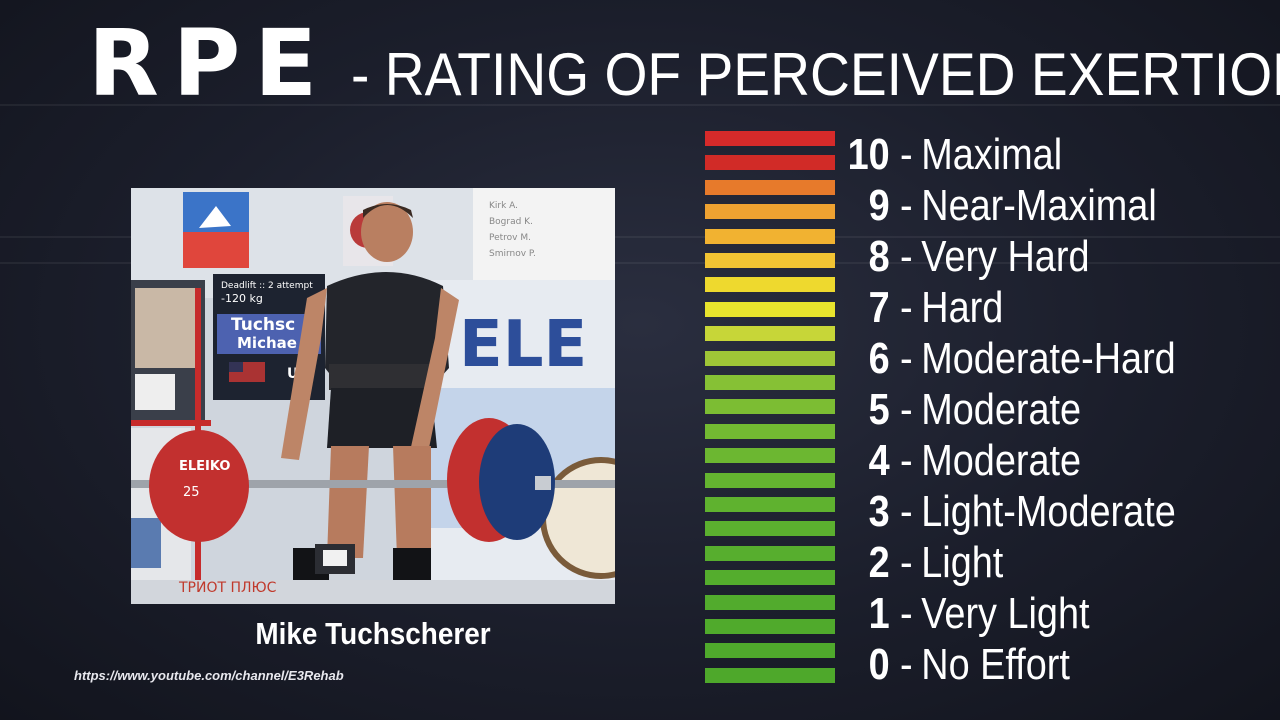 The width and height of the screenshot is (1280, 720). What do you see at coordinates (510, 238) in the screenshot?
I see `notice-line: Petrov M.` at bounding box center [510, 238].